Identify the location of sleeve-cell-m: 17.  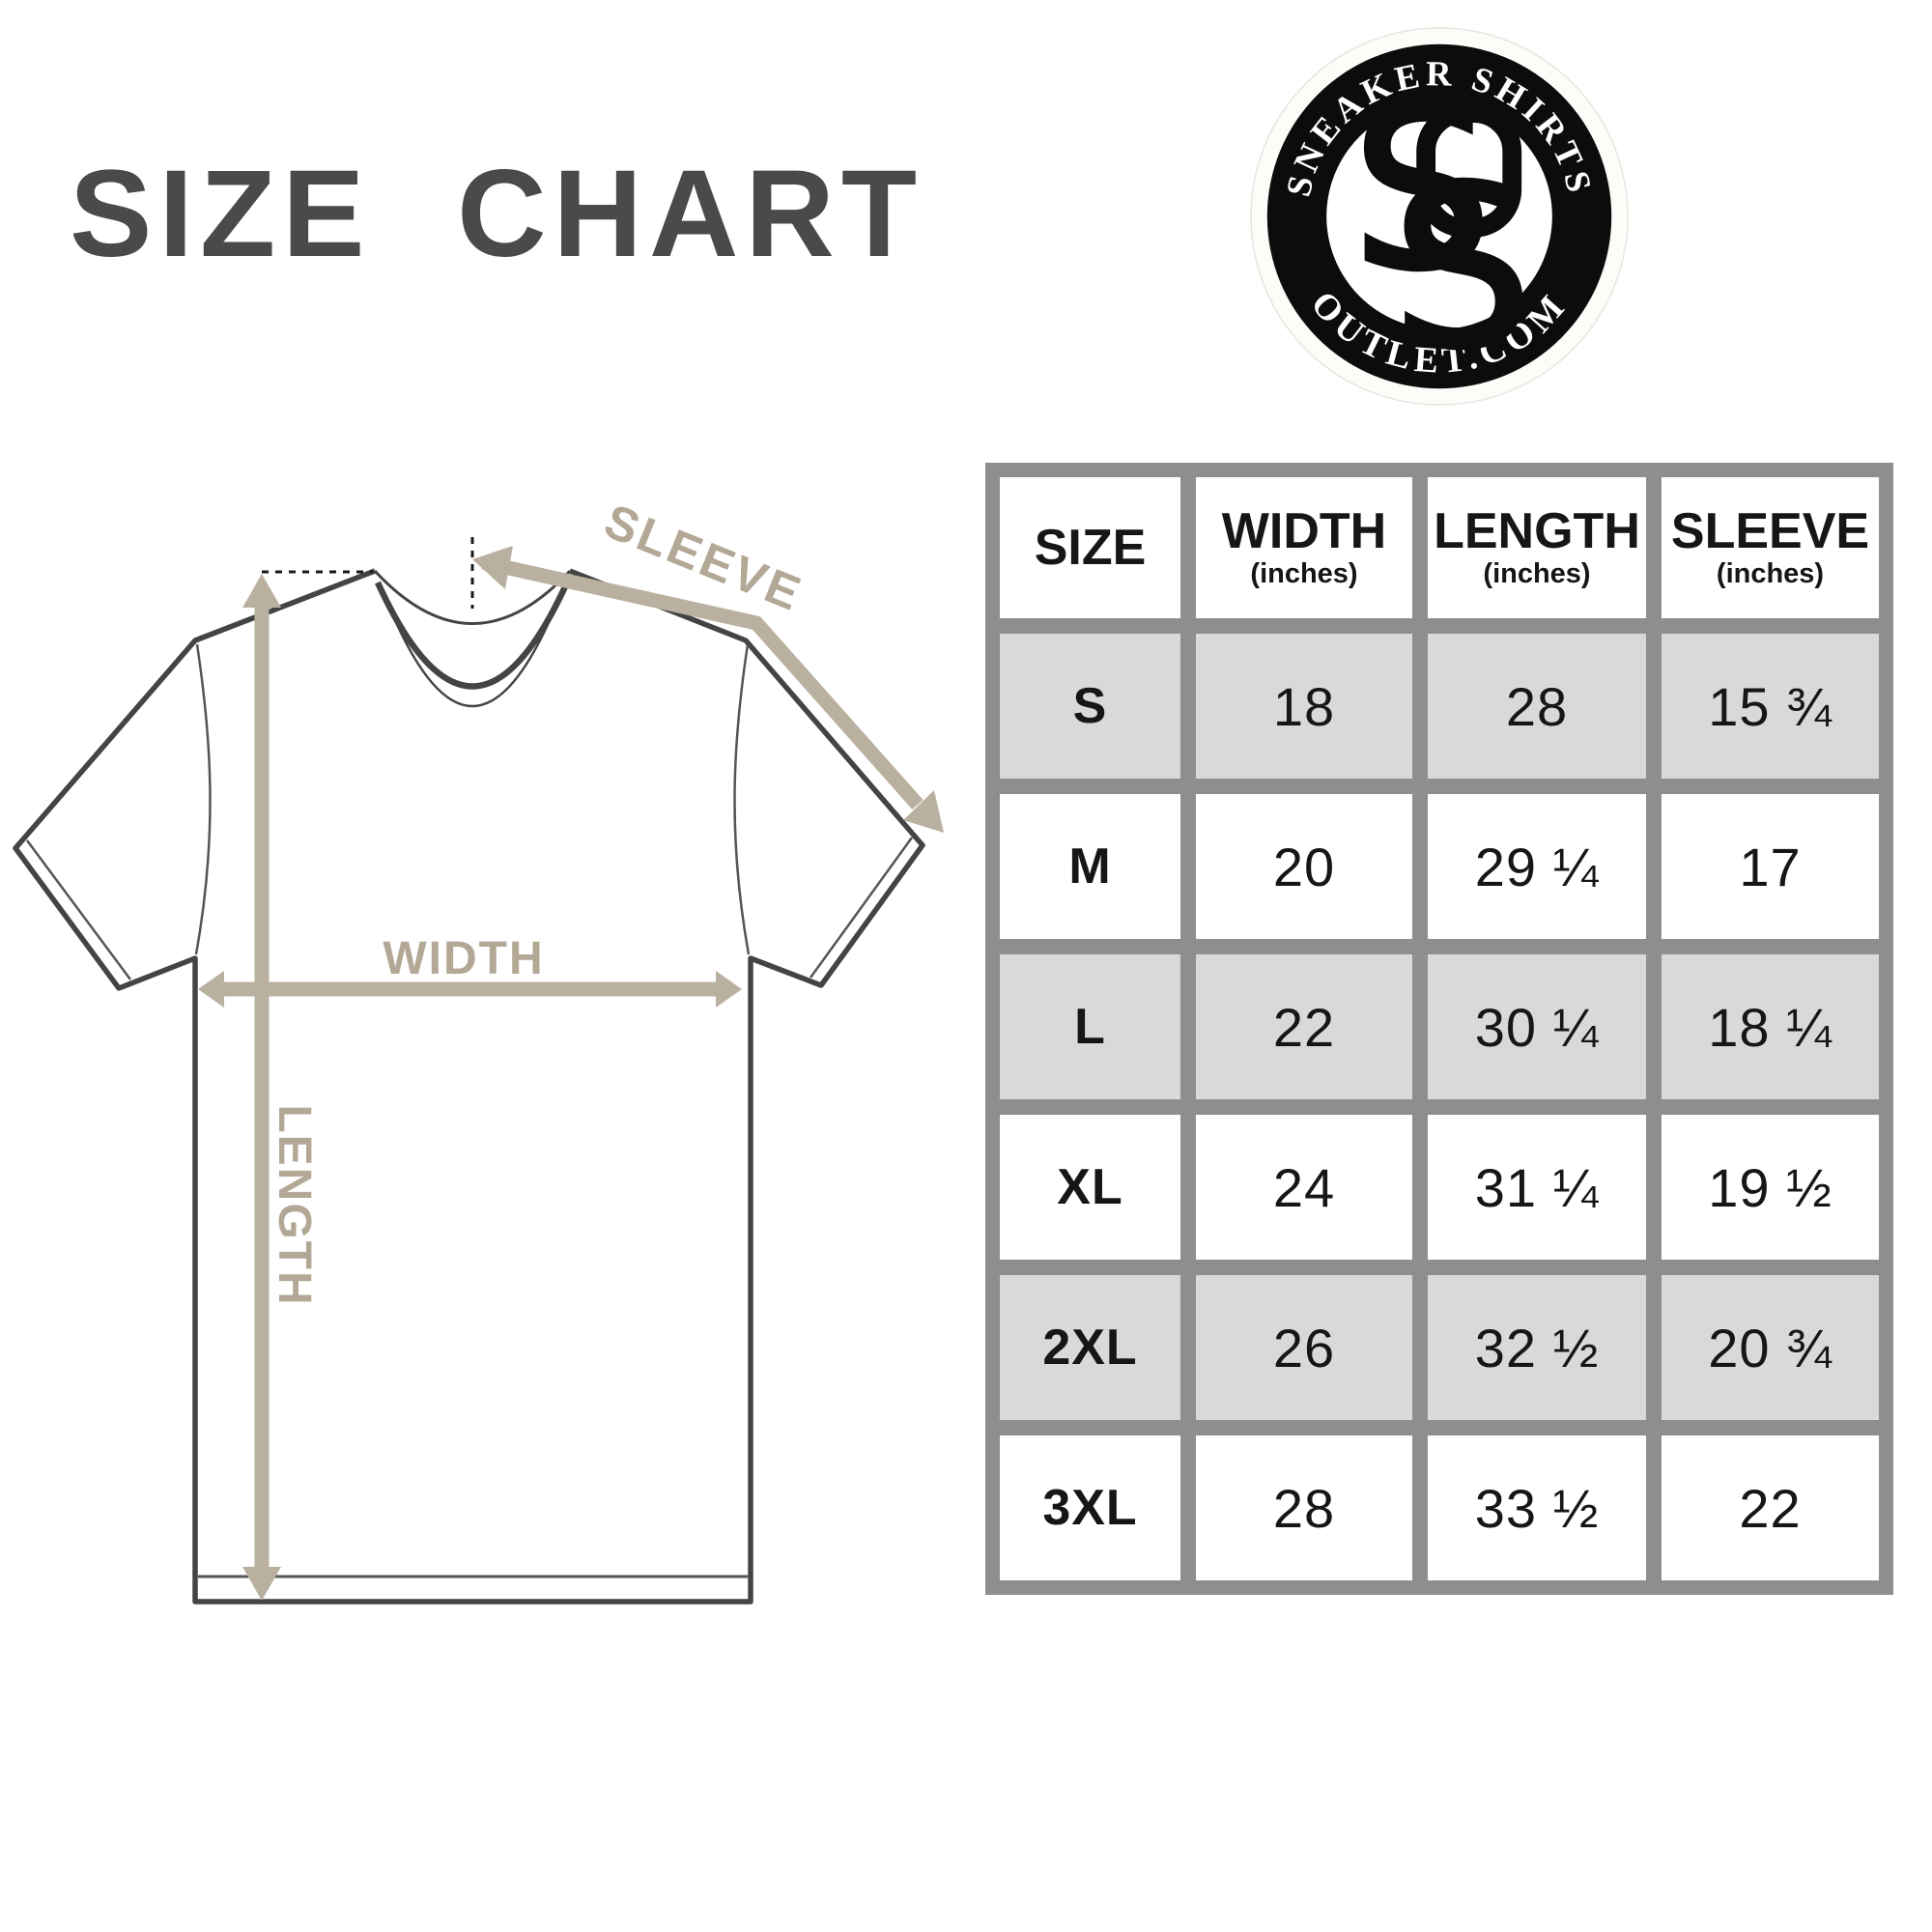
(1770, 866).